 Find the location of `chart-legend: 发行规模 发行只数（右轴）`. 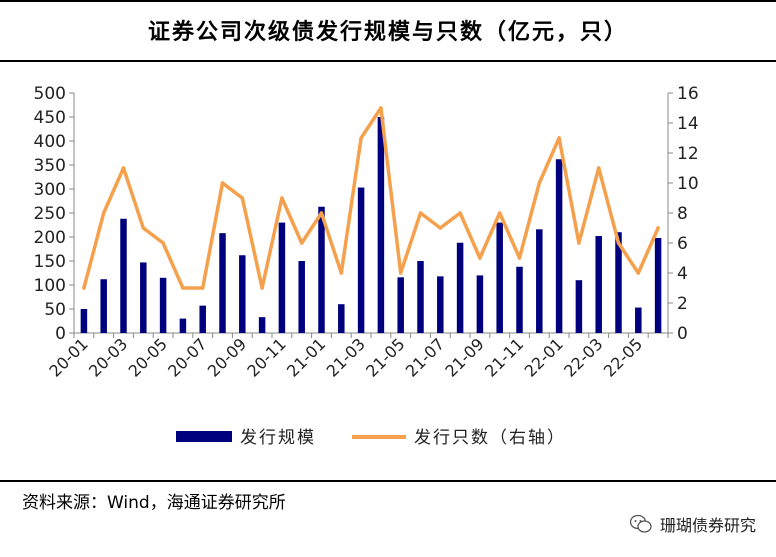

chart-legend: 发行规模 发行只数（右轴） is located at coordinates (371, 438).